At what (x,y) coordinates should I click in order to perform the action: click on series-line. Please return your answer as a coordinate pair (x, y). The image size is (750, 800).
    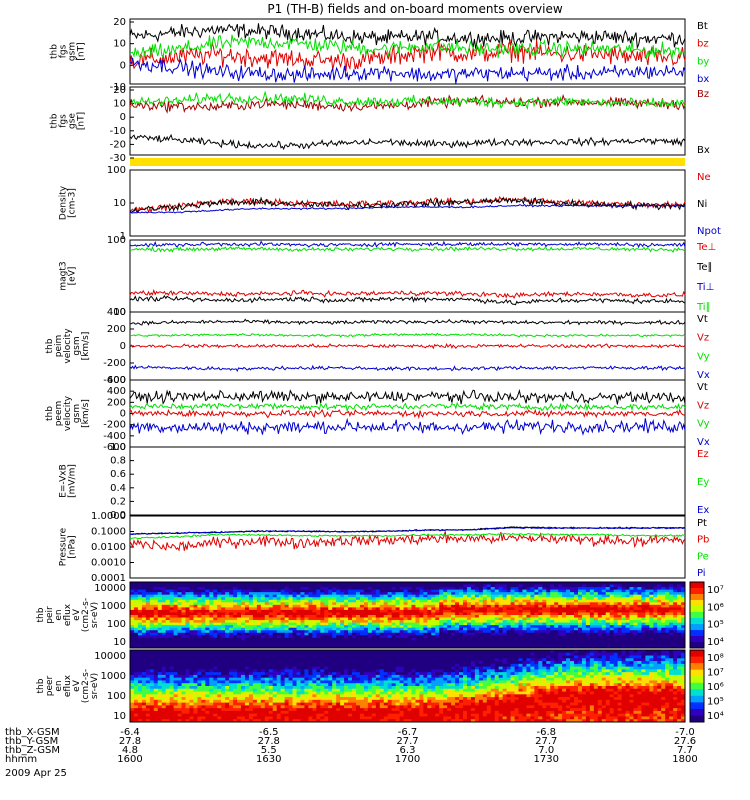
    Looking at the image, I should click on (407, 300).